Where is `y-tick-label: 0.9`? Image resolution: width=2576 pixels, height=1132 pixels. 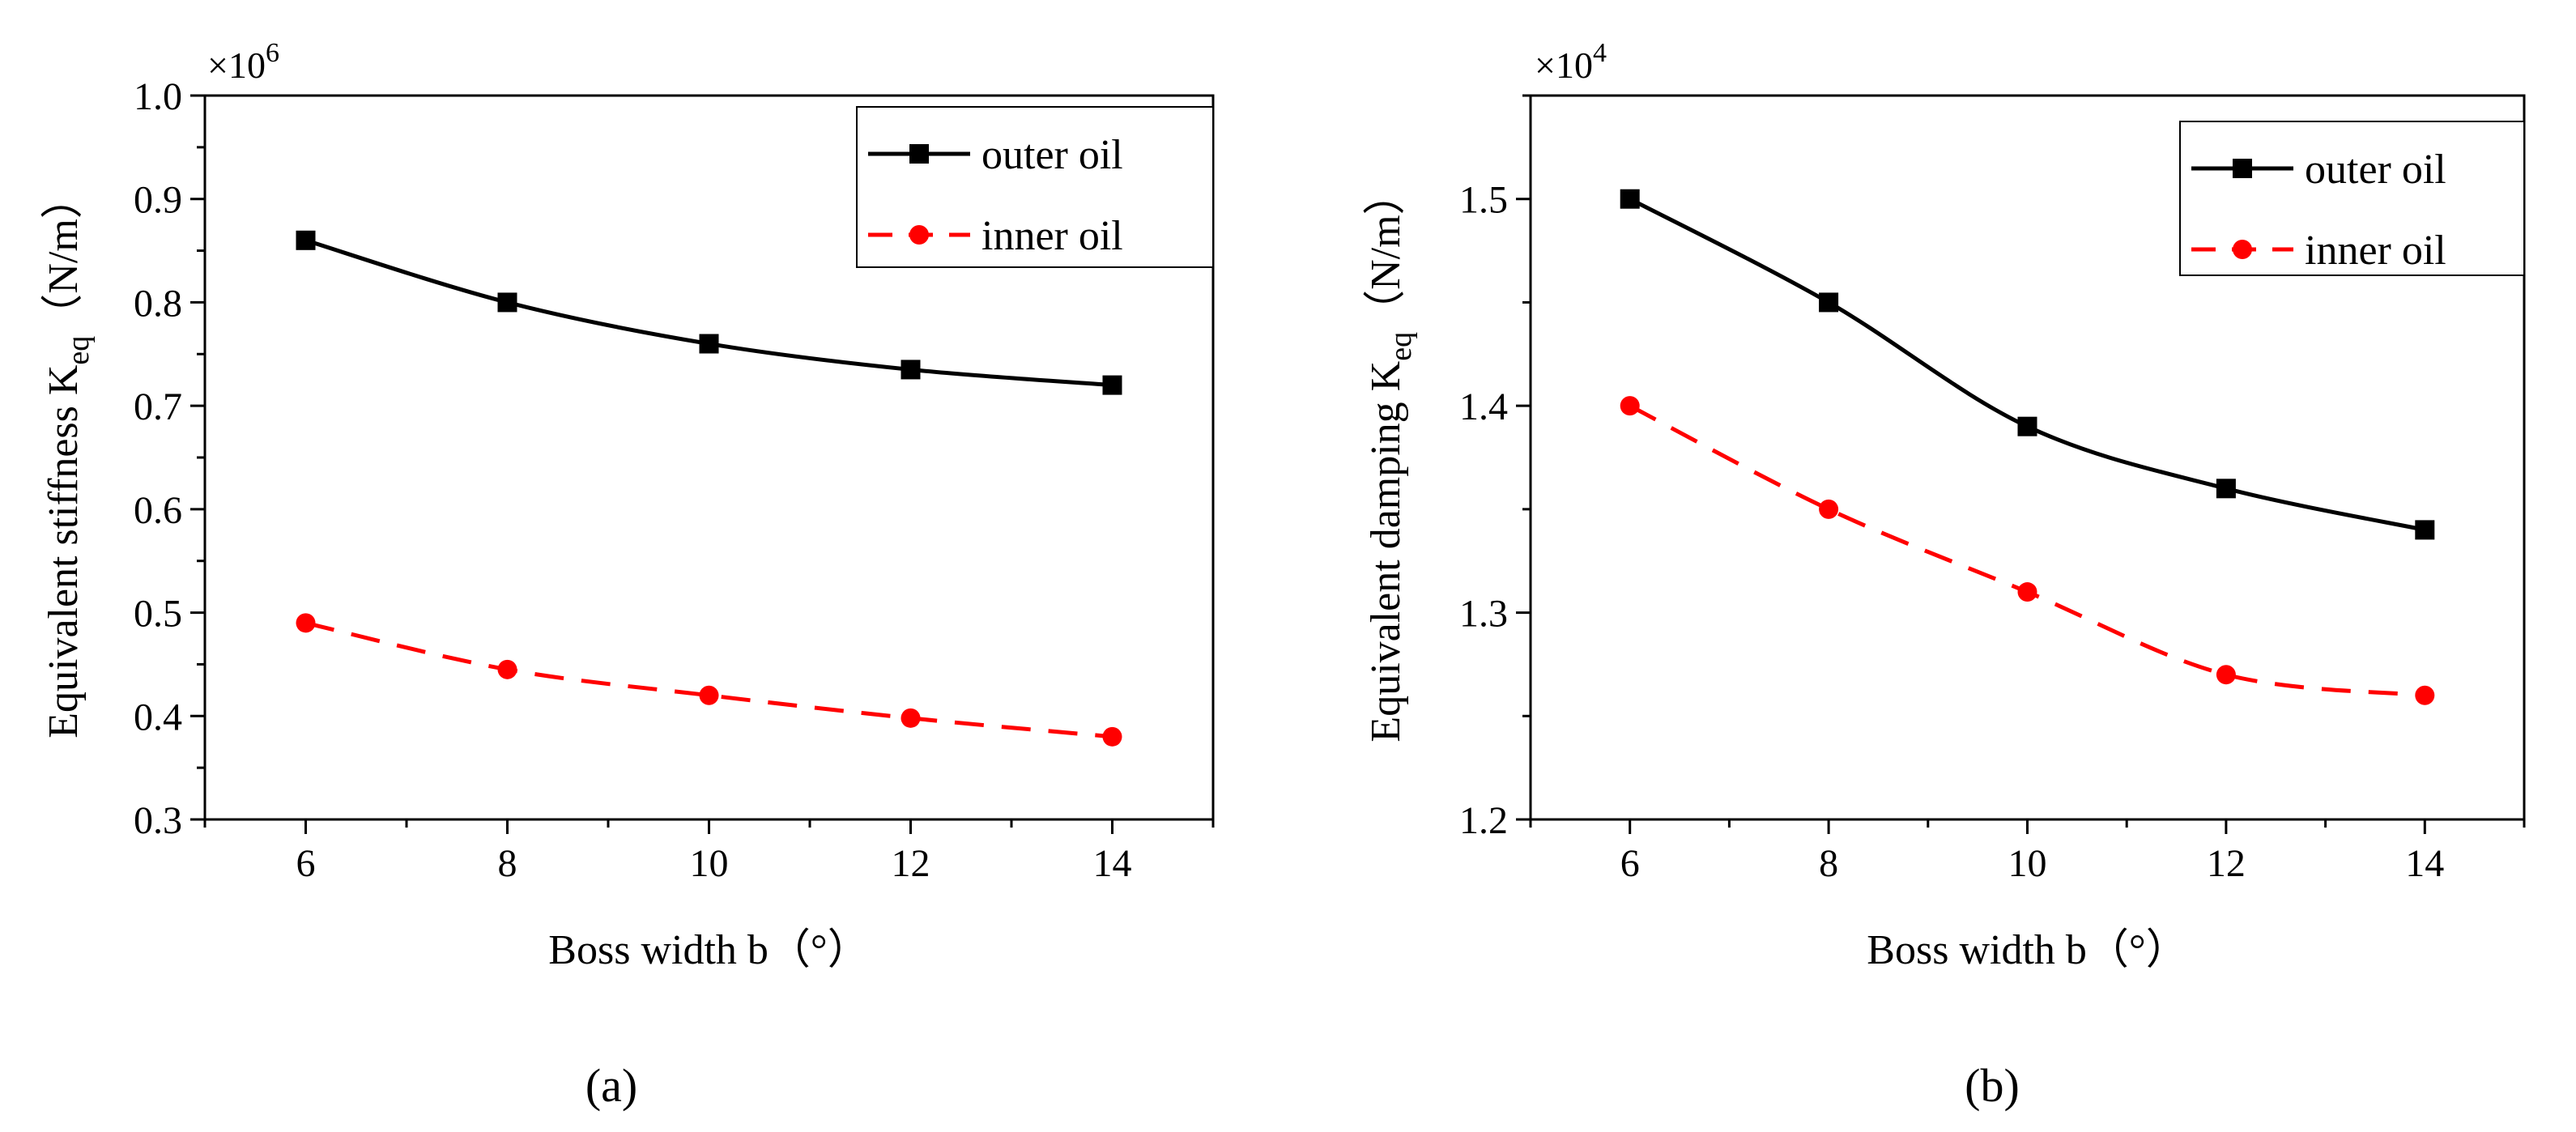 y-tick-label: 0.9 is located at coordinates (158, 200).